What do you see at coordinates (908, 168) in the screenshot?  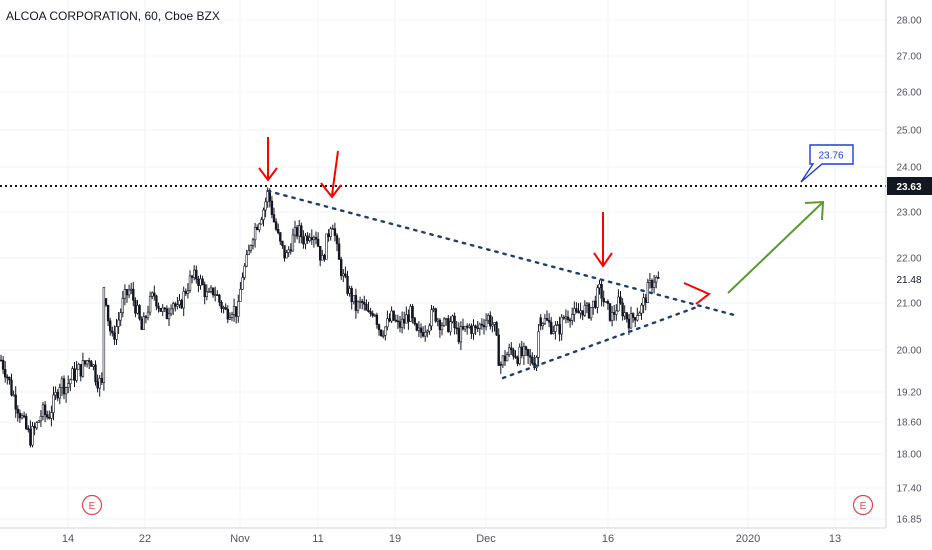 I see `y-tick-label: 24.00` at bounding box center [908, 168].